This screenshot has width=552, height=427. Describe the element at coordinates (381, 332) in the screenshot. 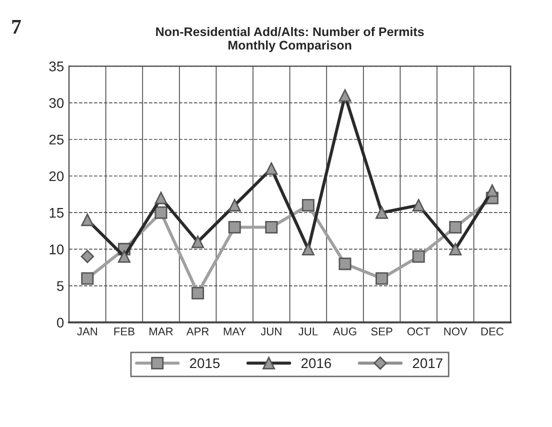

I see `x-tick-label: SEP` at that location.